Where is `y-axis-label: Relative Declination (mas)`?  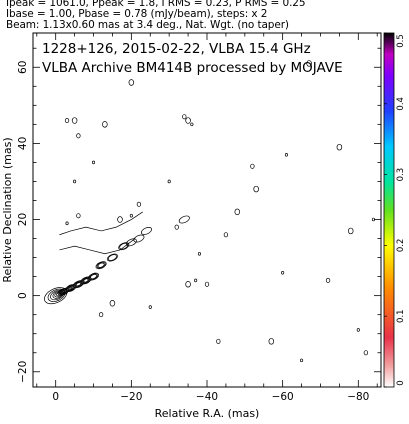
y-axis-label: Relative Declination (mas) is located at coordinates (7, 209).